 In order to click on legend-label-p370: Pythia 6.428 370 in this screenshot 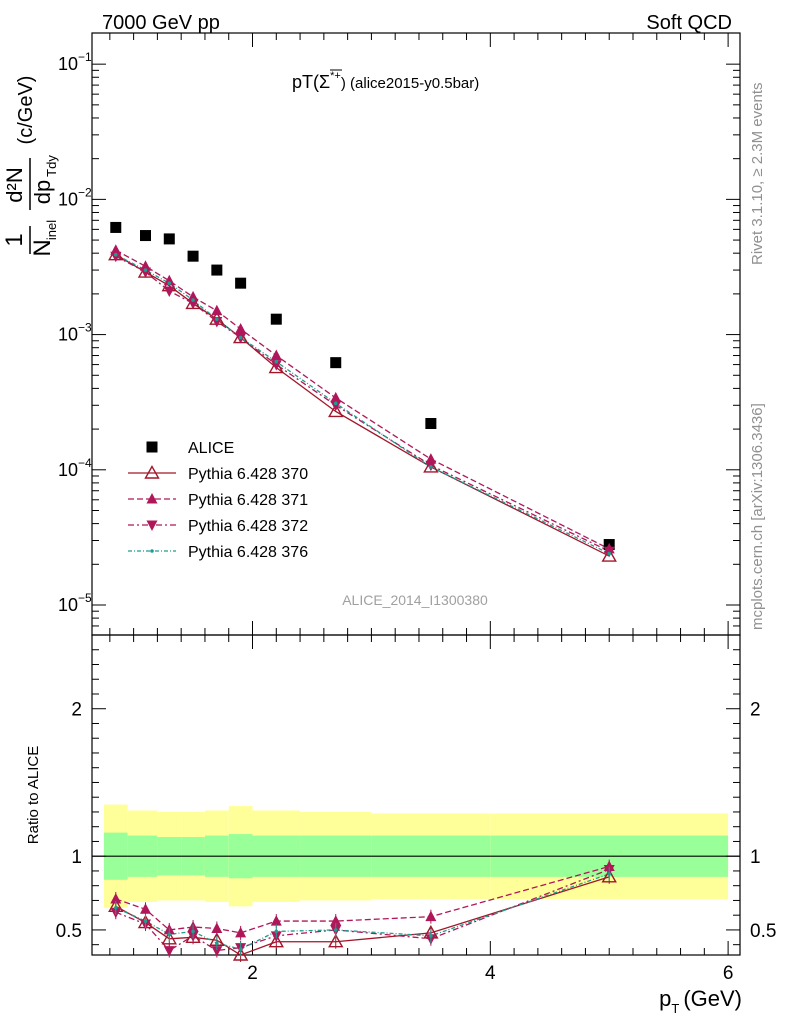, I will do `click(248, 474)`.